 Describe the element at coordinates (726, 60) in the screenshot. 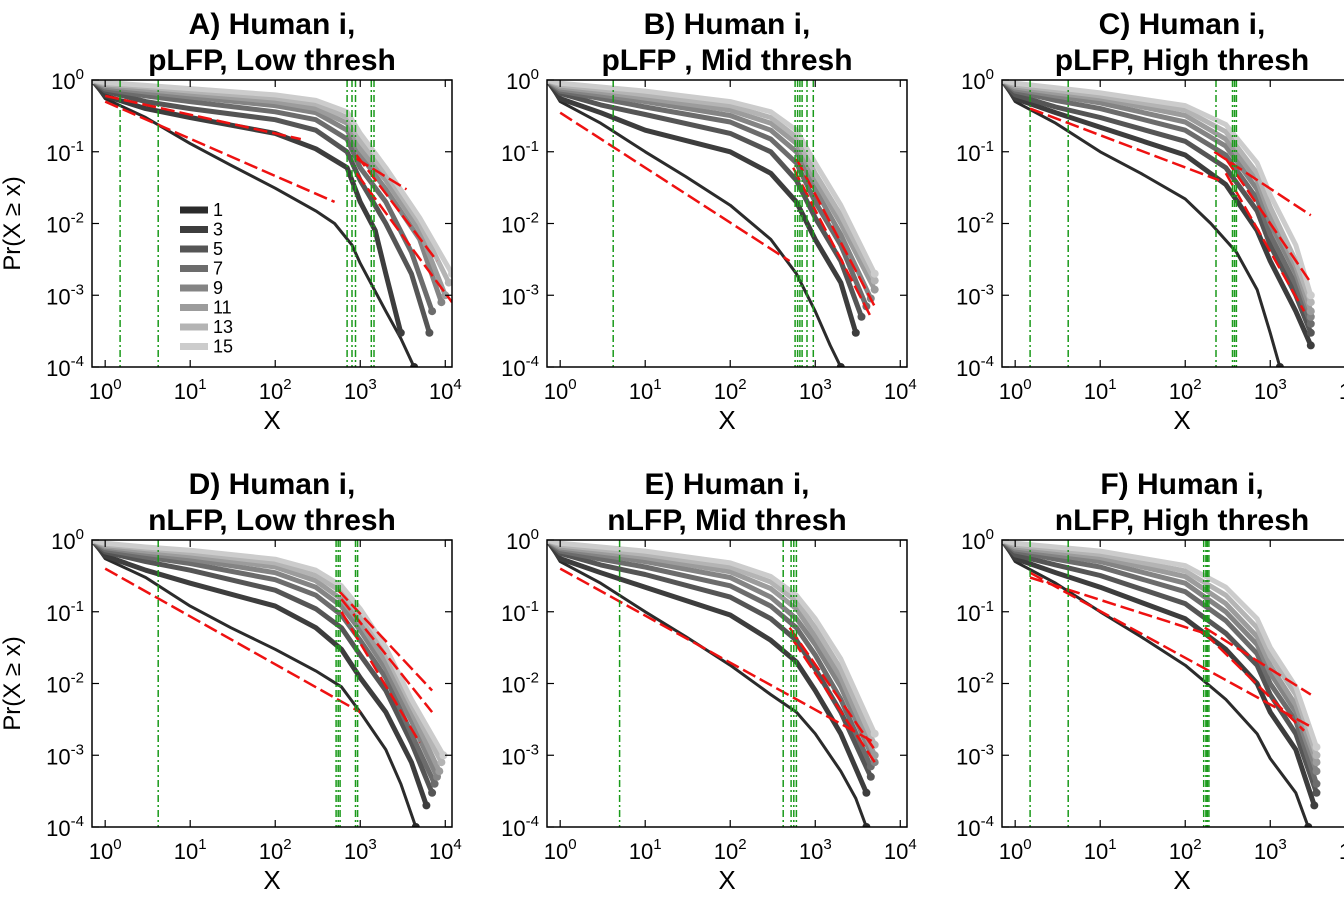

I see `panel-title-line2: pLFP , Mid thresh` at that location.